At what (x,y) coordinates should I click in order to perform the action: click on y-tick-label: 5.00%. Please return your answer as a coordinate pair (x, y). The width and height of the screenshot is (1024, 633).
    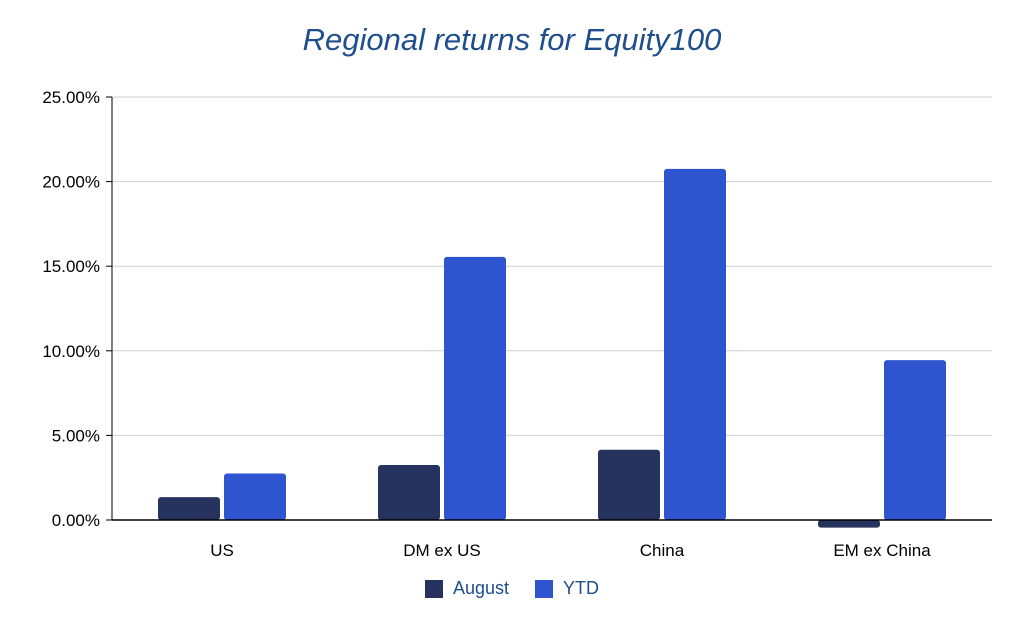
    Looking at the image, I should click on (76, 435).